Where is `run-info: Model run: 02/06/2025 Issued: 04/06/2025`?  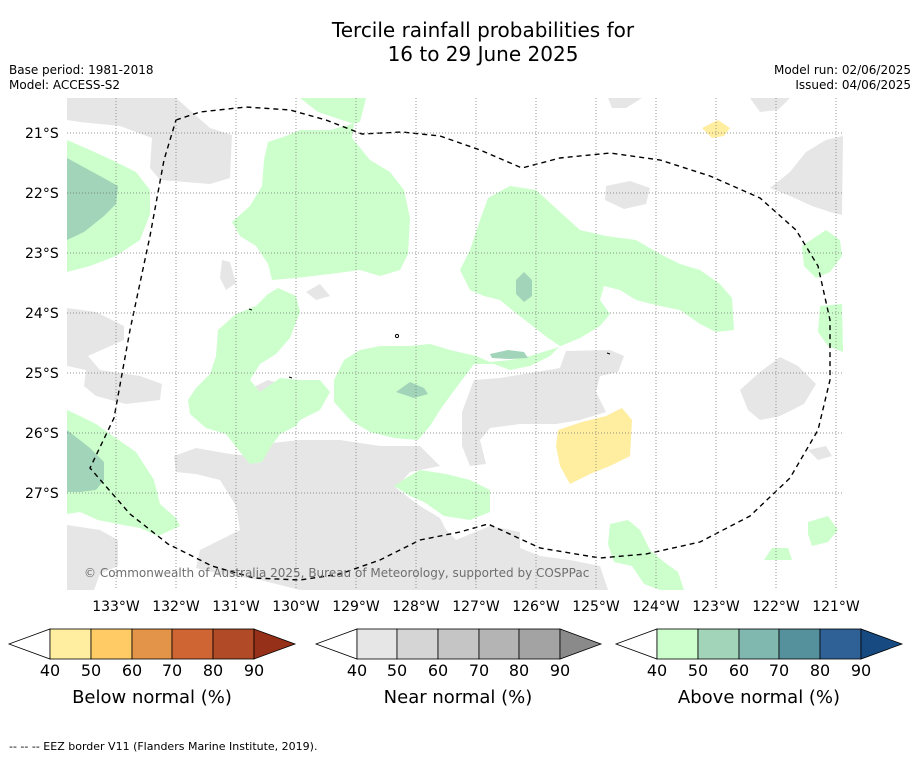
run-info: Model run: 02/06/2025 Issued: 04/06/2025 is located at coordinates (842, 78).